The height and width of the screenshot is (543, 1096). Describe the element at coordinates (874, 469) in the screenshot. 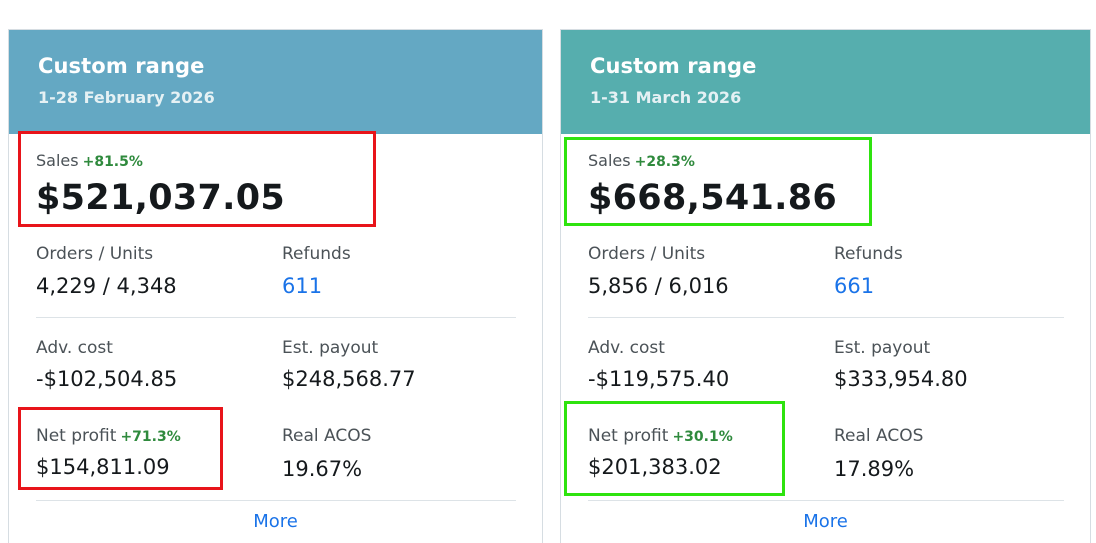

I see `real-acos-value: 17.89%` at that location.